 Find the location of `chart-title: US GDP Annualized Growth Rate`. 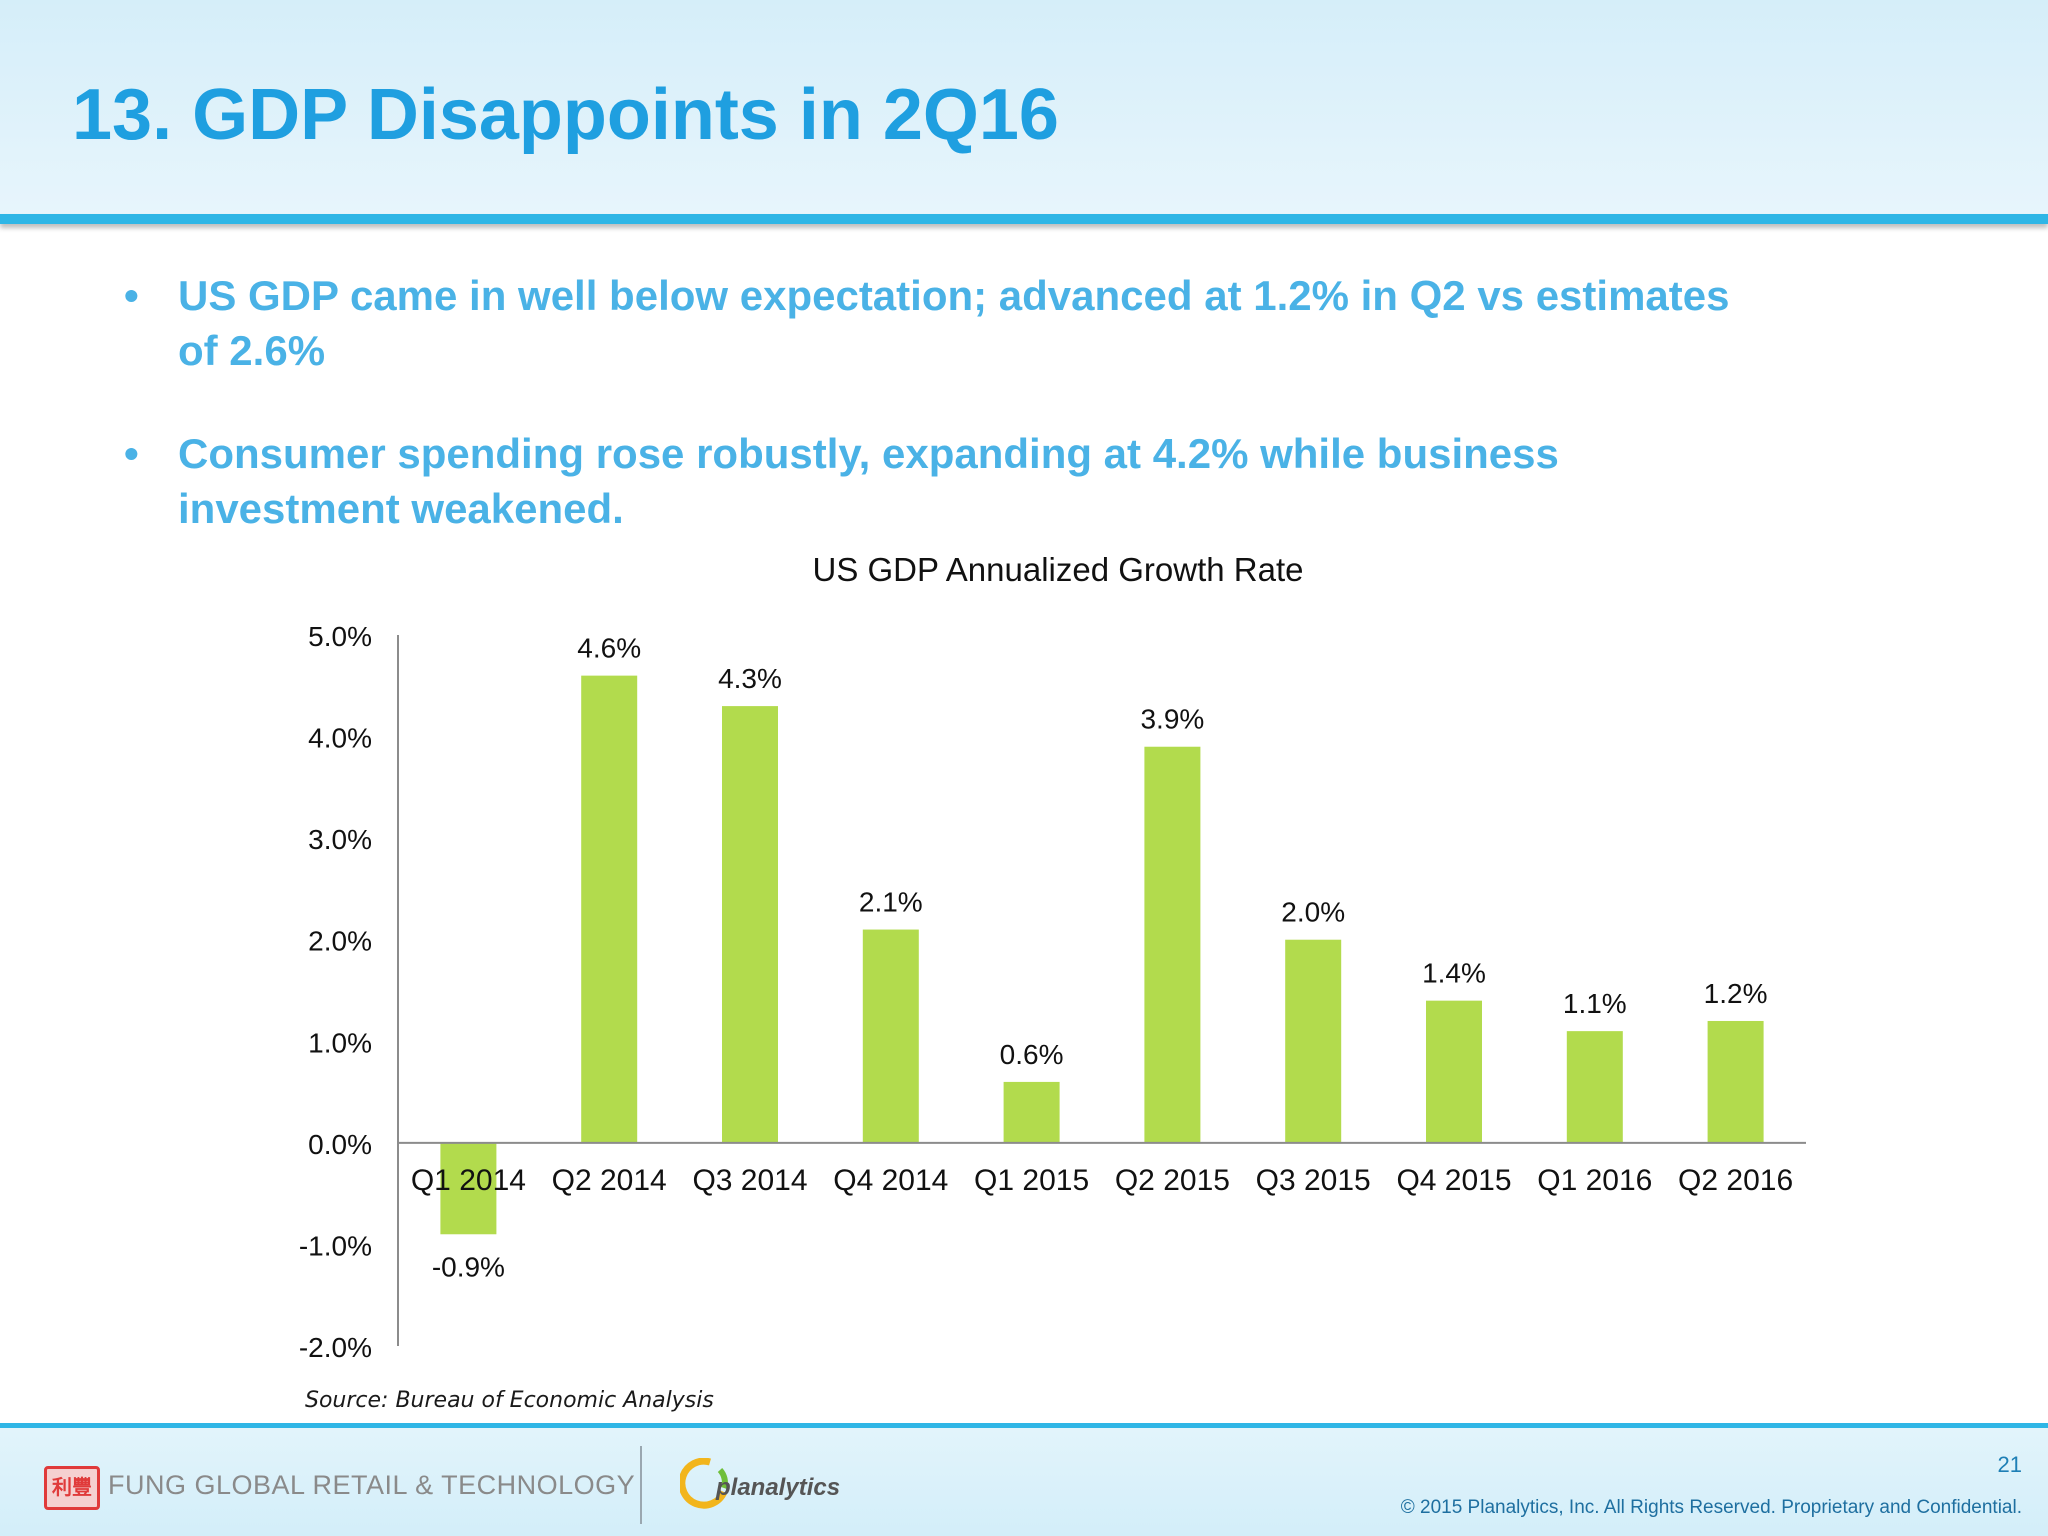

chart-title: US GDP Annualized Growth Rate is located at coordinates (1058, 569).